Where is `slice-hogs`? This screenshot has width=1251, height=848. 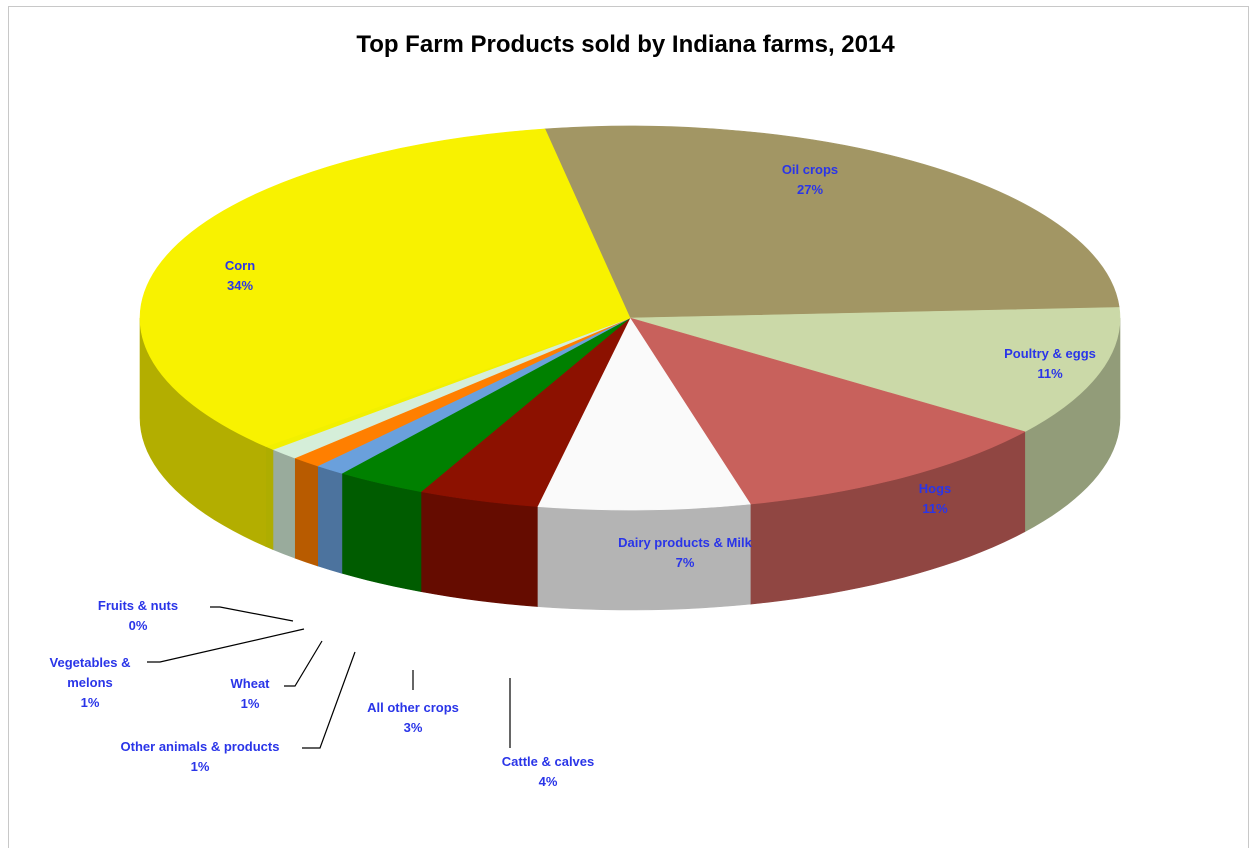 slice-hogs is located at coordinates (827, 411).